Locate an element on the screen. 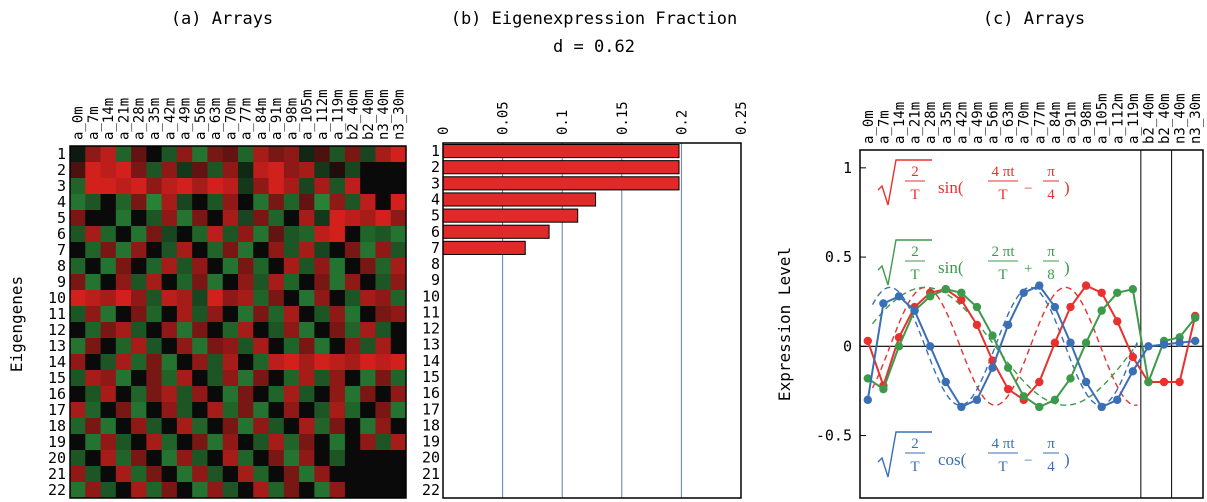  bar-category-label: 17 is located at coordinates (431, 409).